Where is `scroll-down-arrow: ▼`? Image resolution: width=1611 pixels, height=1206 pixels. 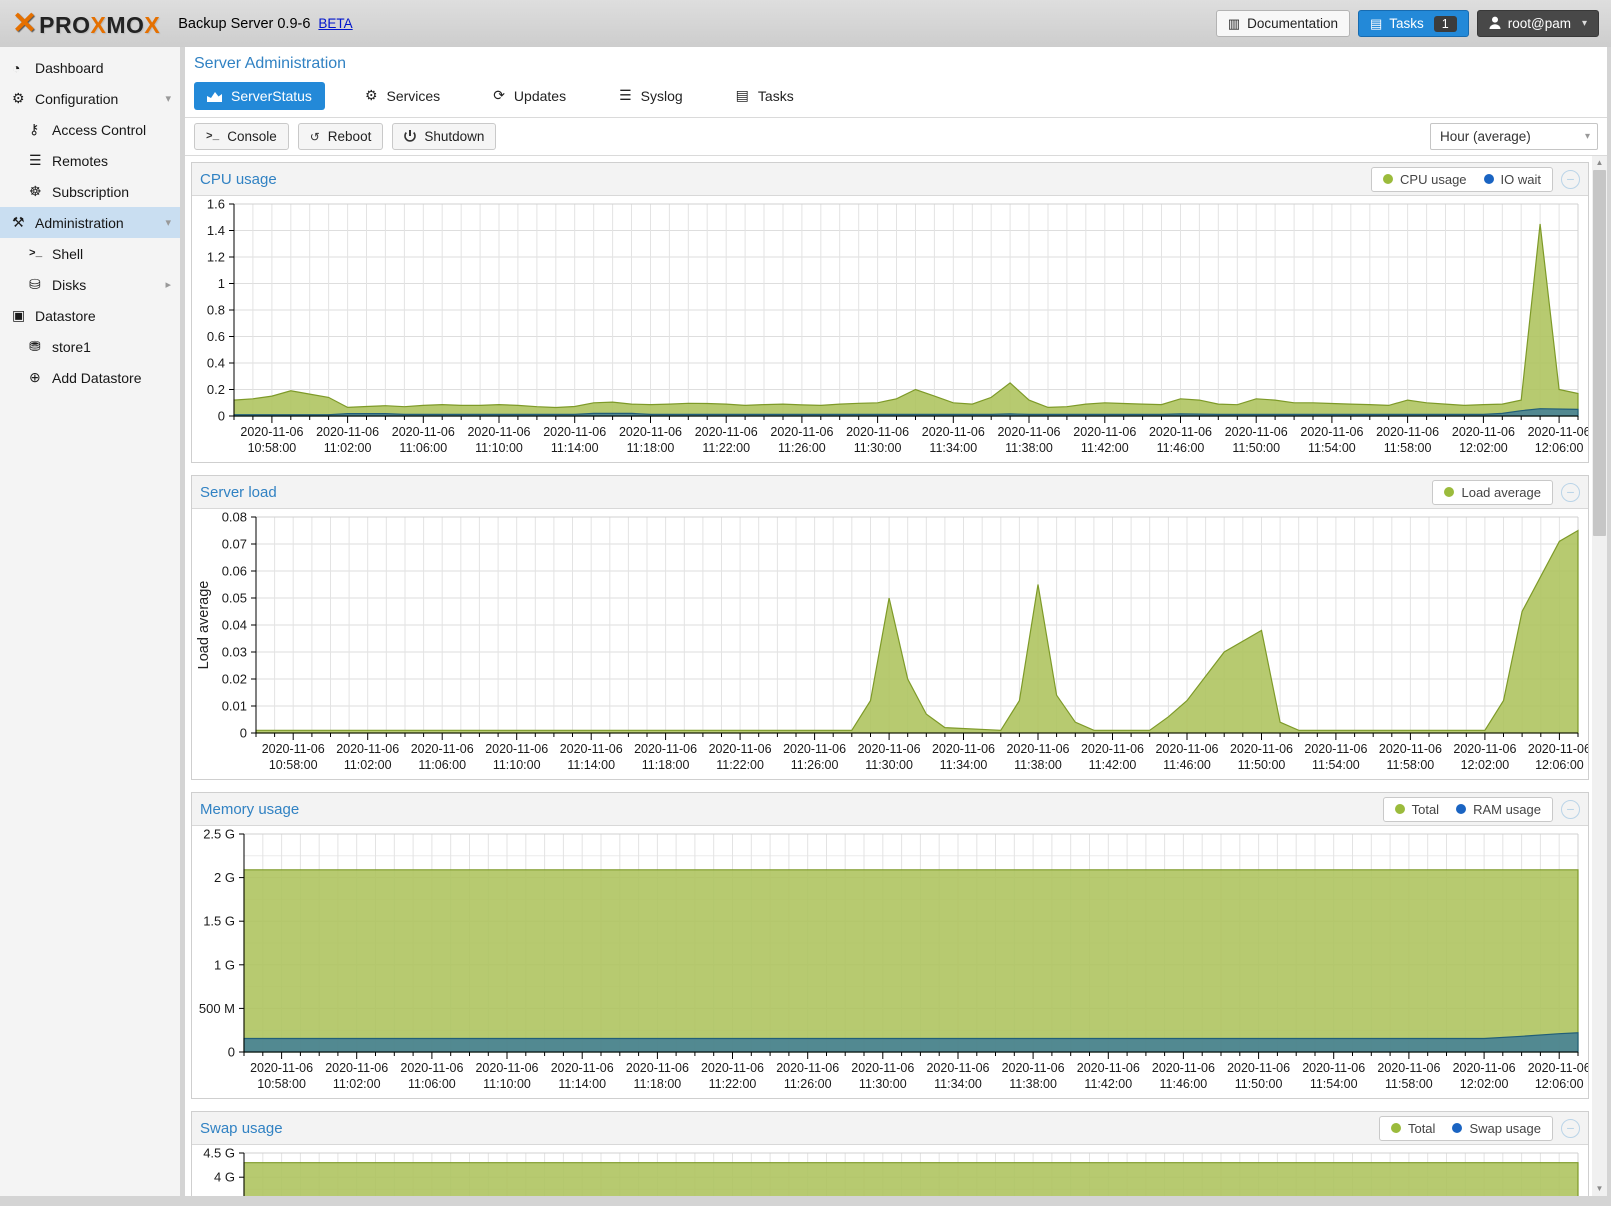
scroll-down-arrow: ▼ is located at coordinates (1599, 1188).